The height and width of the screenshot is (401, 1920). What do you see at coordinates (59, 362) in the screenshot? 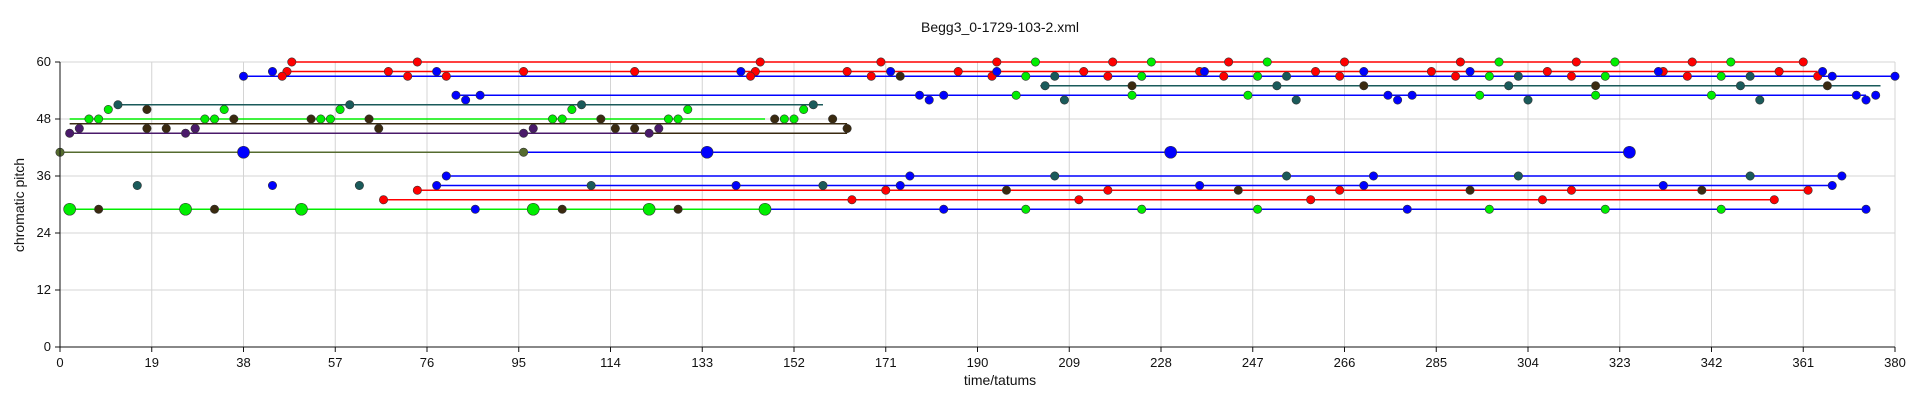
I see `x-tick-label: 0` at bounding box center [59, 362].